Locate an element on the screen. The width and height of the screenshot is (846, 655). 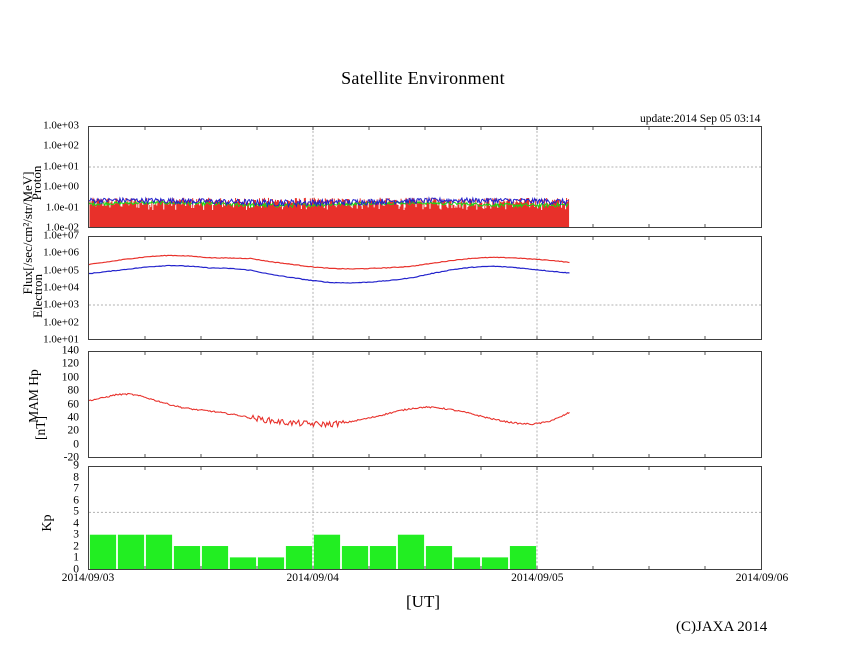
xaxis-title: [UT] is located at coordinates (423, 601).